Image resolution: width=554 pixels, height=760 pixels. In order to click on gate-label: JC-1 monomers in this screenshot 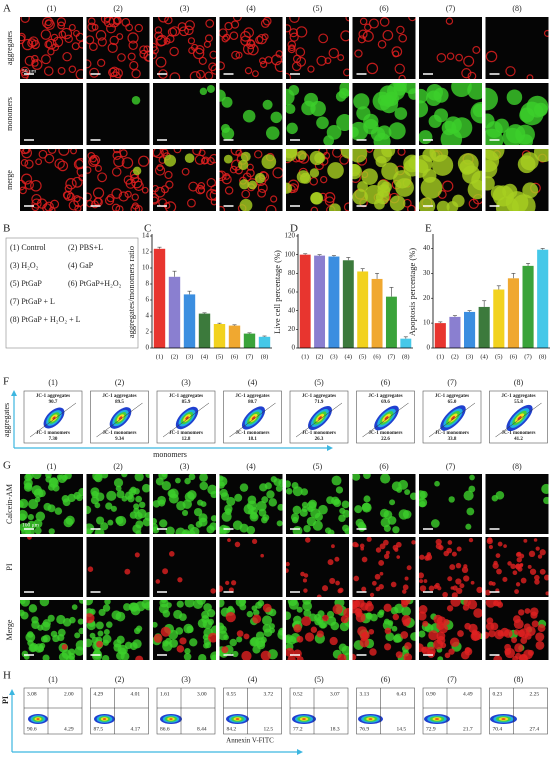, I will do `click(186, 433)`.